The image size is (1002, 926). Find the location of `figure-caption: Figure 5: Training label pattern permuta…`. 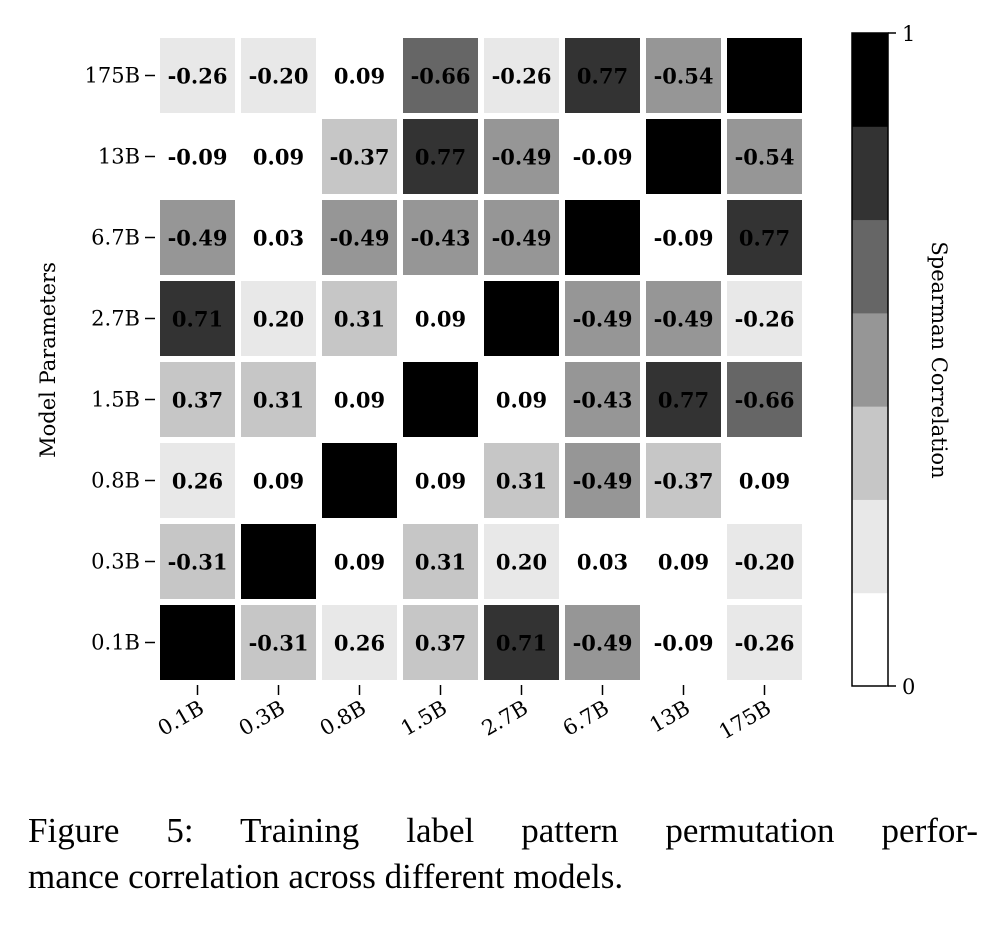

figure-caption: Figure 5: Training label pattern permuta… is located at coordinates (503, 854).